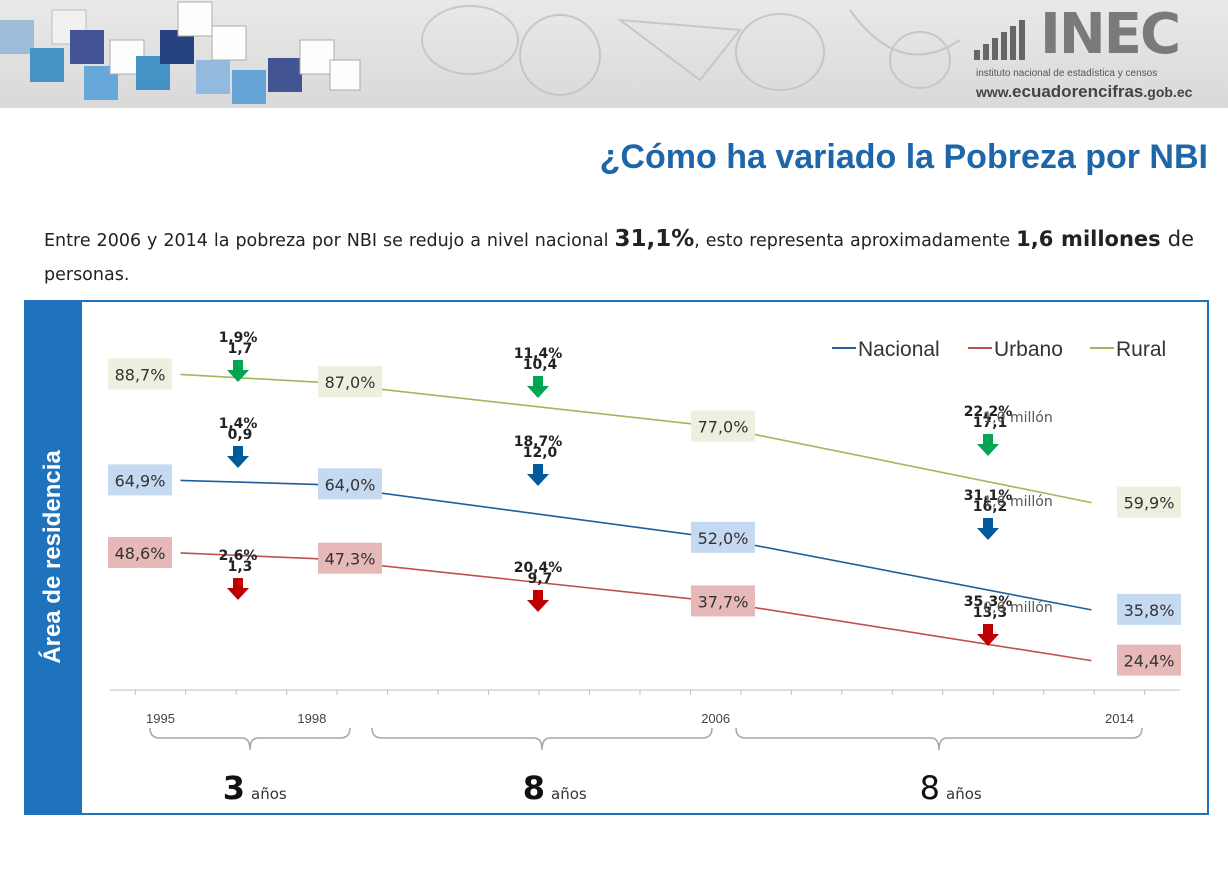 The height and width of the screenshot is (869, 1228). What do you see at coordinates (1017, 418) in the screenshot?
I see `change-people-label: 1,0 millón` at bounding box center [1017, 418].